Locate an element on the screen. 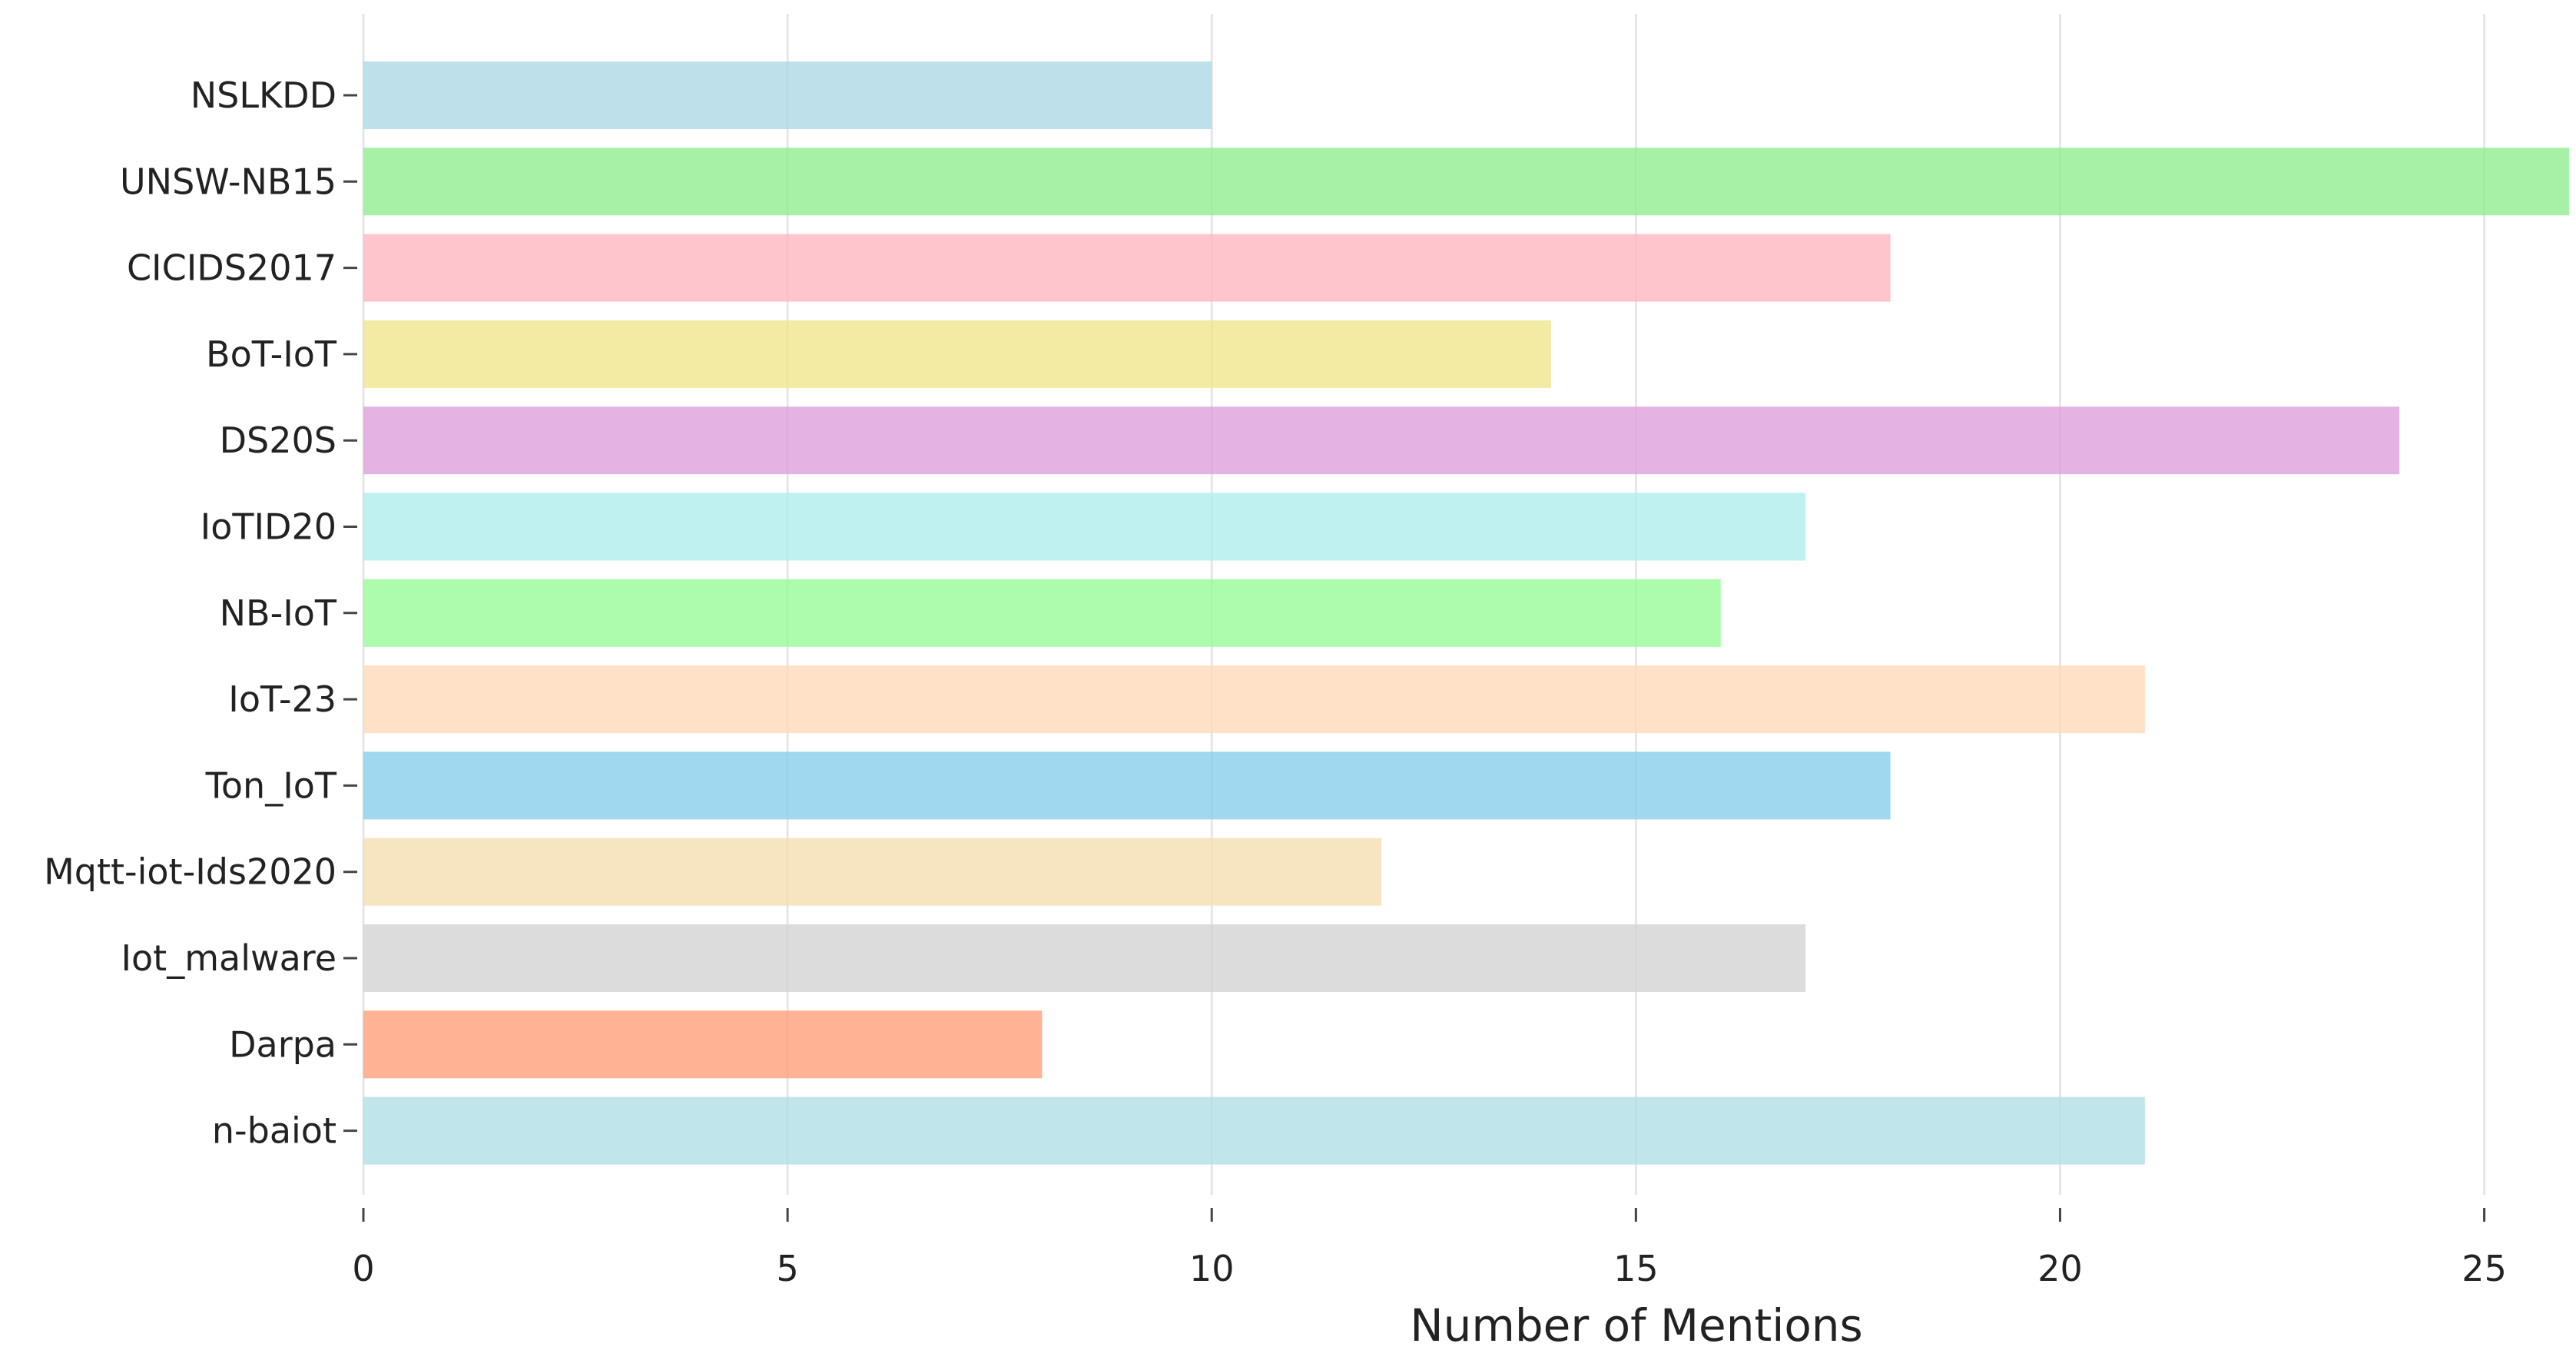 The image size is (2576, 1360). bar-iotid20 is located at coordinates (1084, 527).